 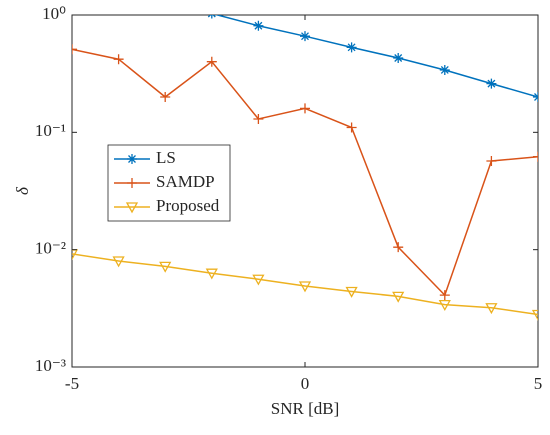 I want to click on series-line, so click(x=305, y=284).